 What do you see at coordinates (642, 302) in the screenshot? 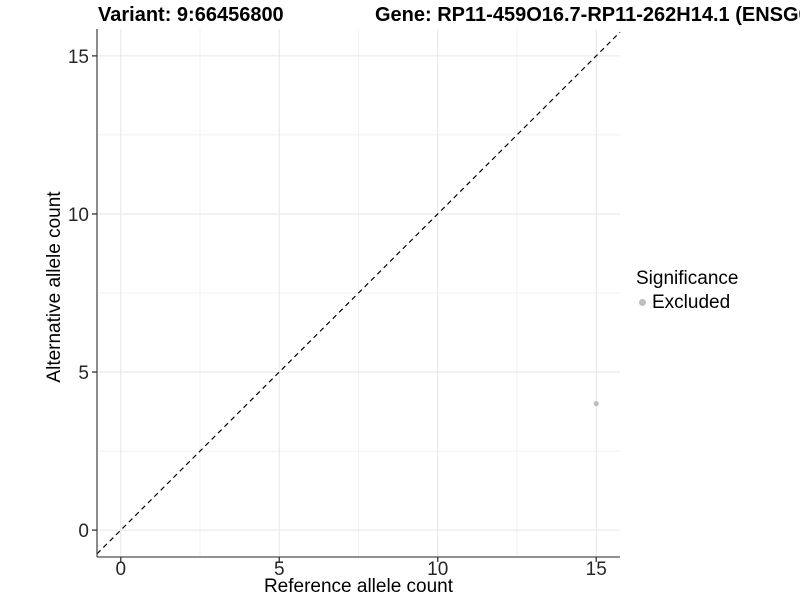
I see `legend-point-icon` at bounding box center [642, 302].